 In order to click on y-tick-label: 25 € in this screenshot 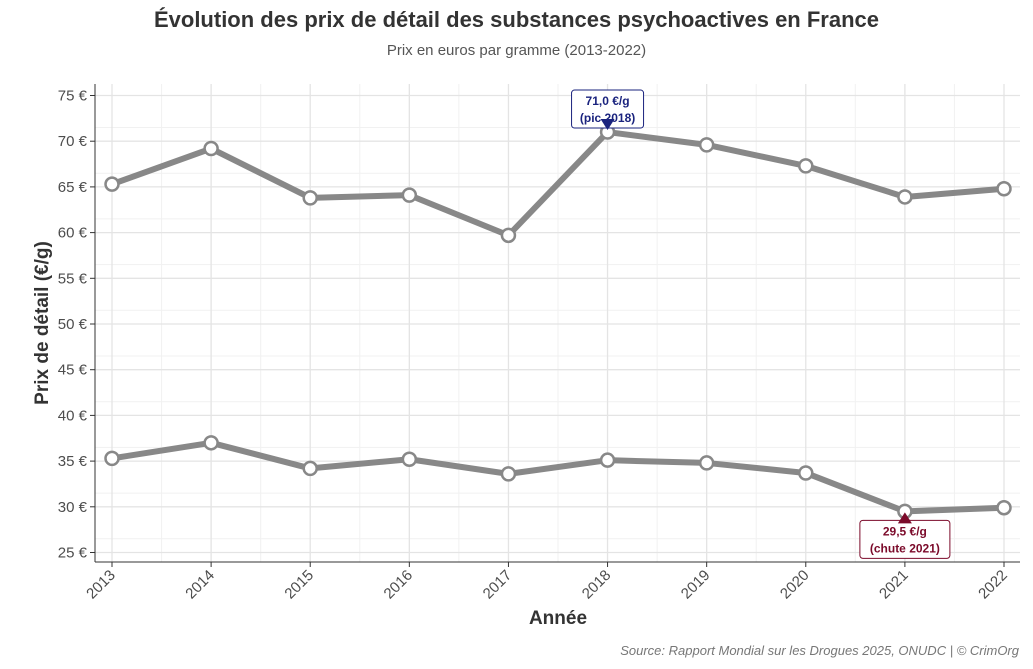, I will do `click(73, 553)`.